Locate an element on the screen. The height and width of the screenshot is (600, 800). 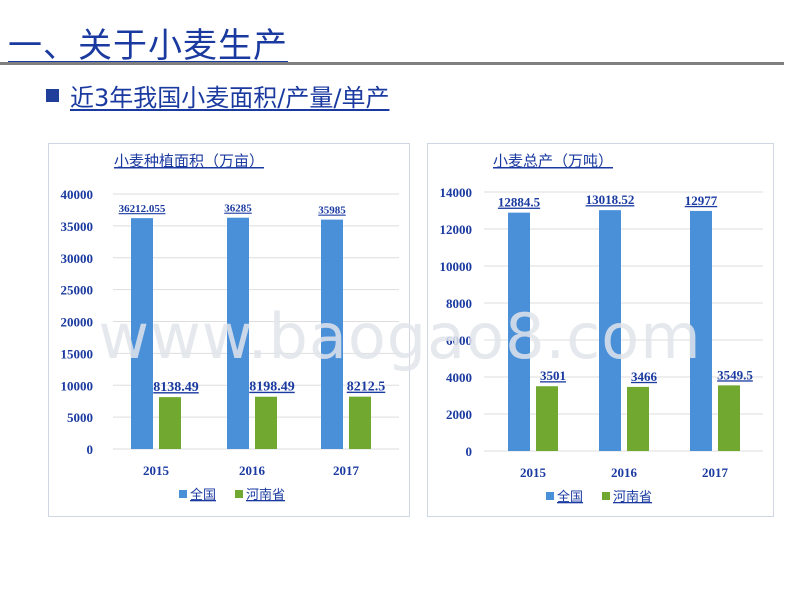
y-tick-label: 8000 is located at coordinates (459, 303).